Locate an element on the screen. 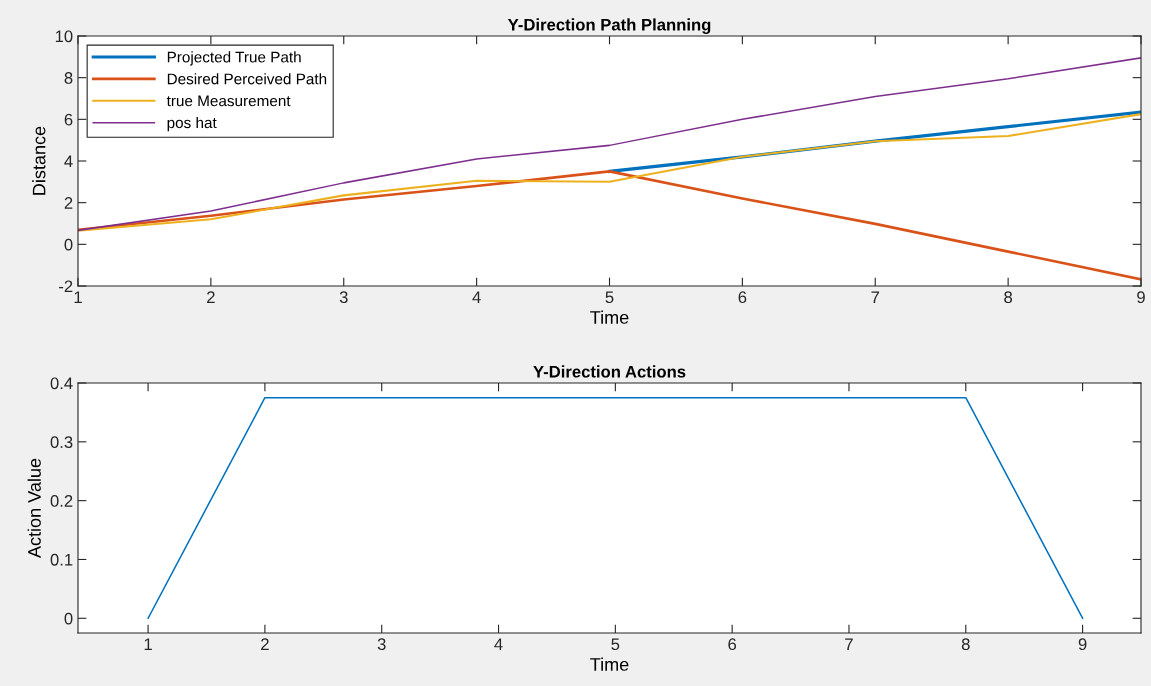  legend-label: Desired Perceived Path is located at coordinates (247, 79).